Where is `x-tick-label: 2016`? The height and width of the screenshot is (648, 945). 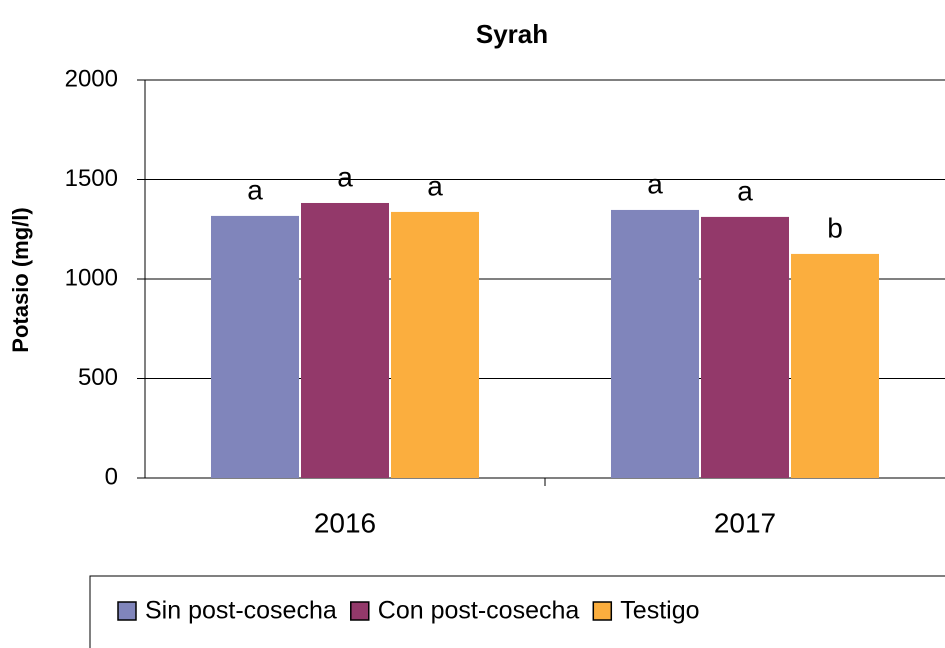 x-tick-label: 2016 is located at coordinates (345, 522).